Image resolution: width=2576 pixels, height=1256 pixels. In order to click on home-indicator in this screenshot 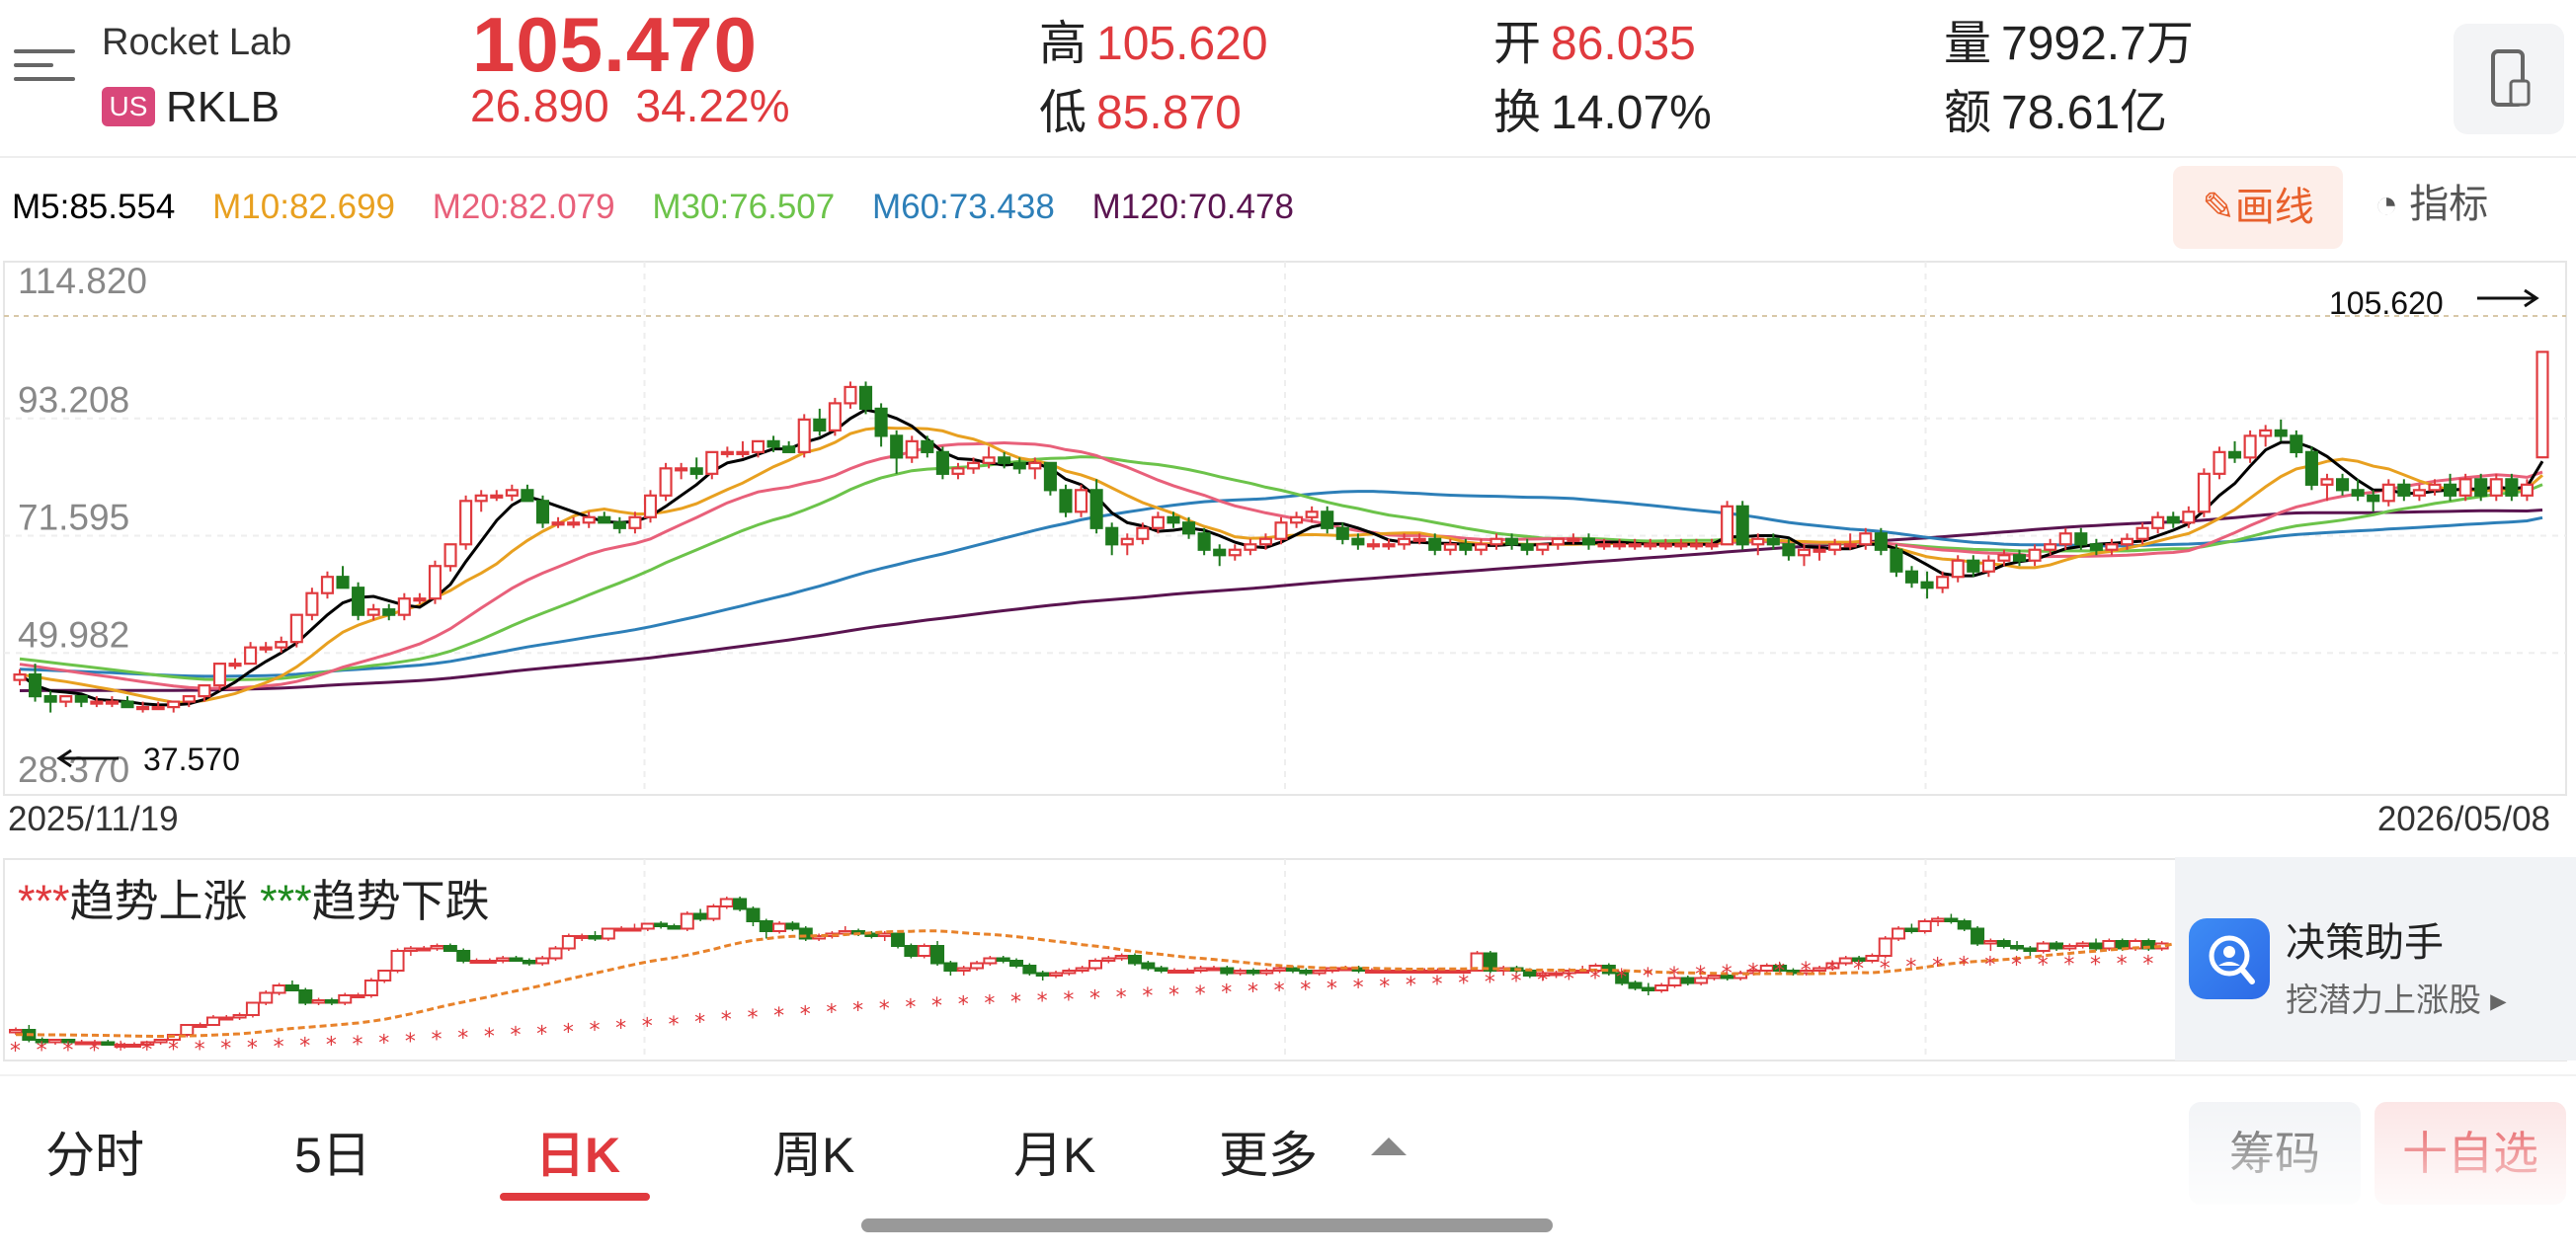, I will do `click(1207, 1225)`.